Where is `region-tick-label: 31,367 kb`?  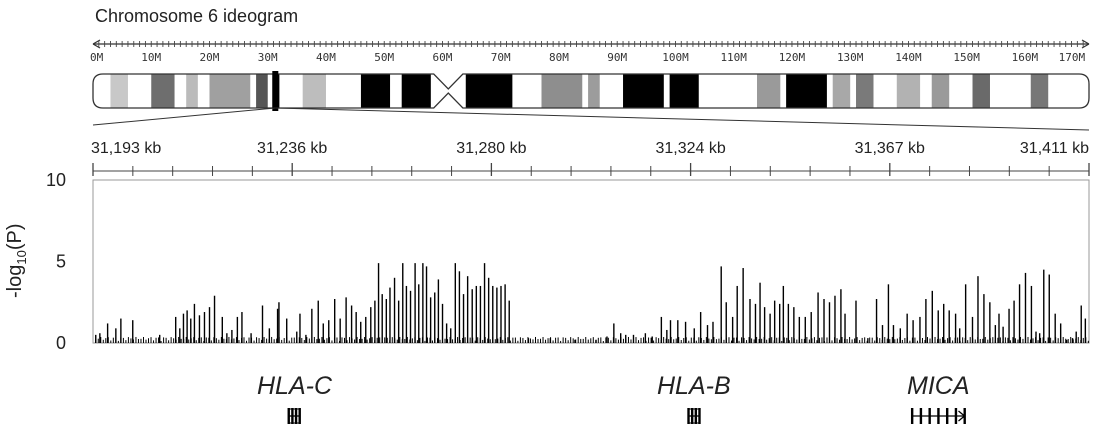
region-tick-label: 31,367 kb is located at coordinates (890, 148).